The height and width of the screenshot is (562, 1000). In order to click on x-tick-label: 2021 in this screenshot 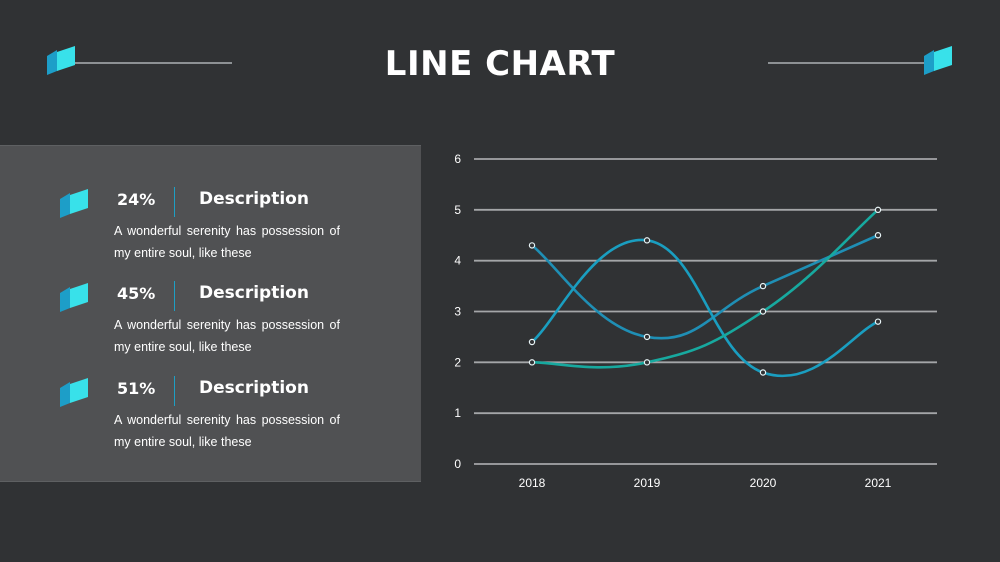, I will do `click(878, 483)`.